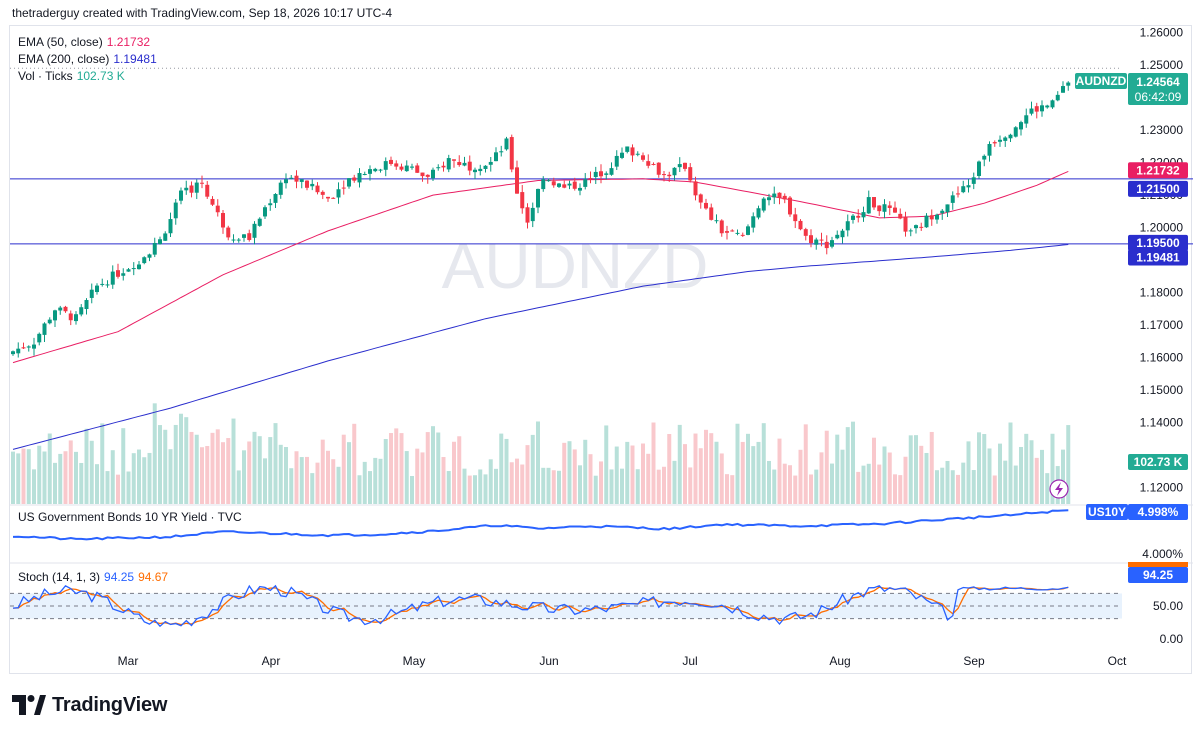 This screenshot has width=1202, height=734. What do you see at coordinates (89, 705) in the screenshot?
I see `tradingview-logo: TradingView` at bounding box center [89, 705].